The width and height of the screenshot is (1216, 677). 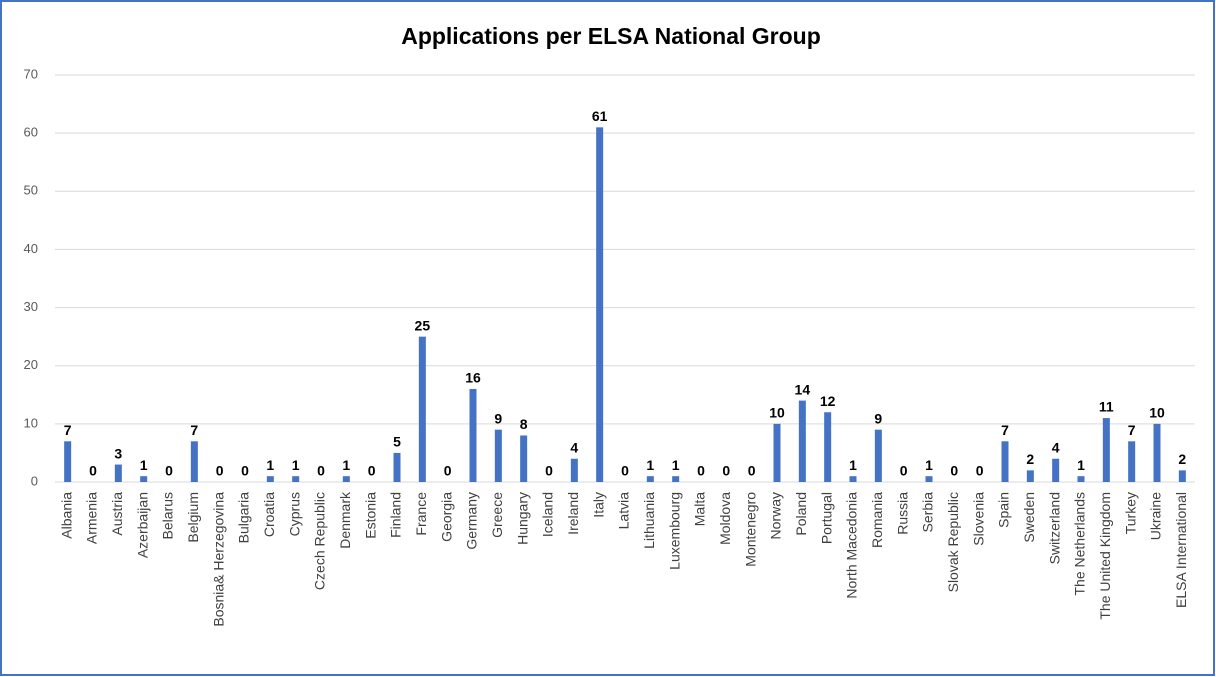 What do you see at coordinates (700, 509) in the screenshot?
I see `x-tick-label: Malta` at bounding box center [700, 509].